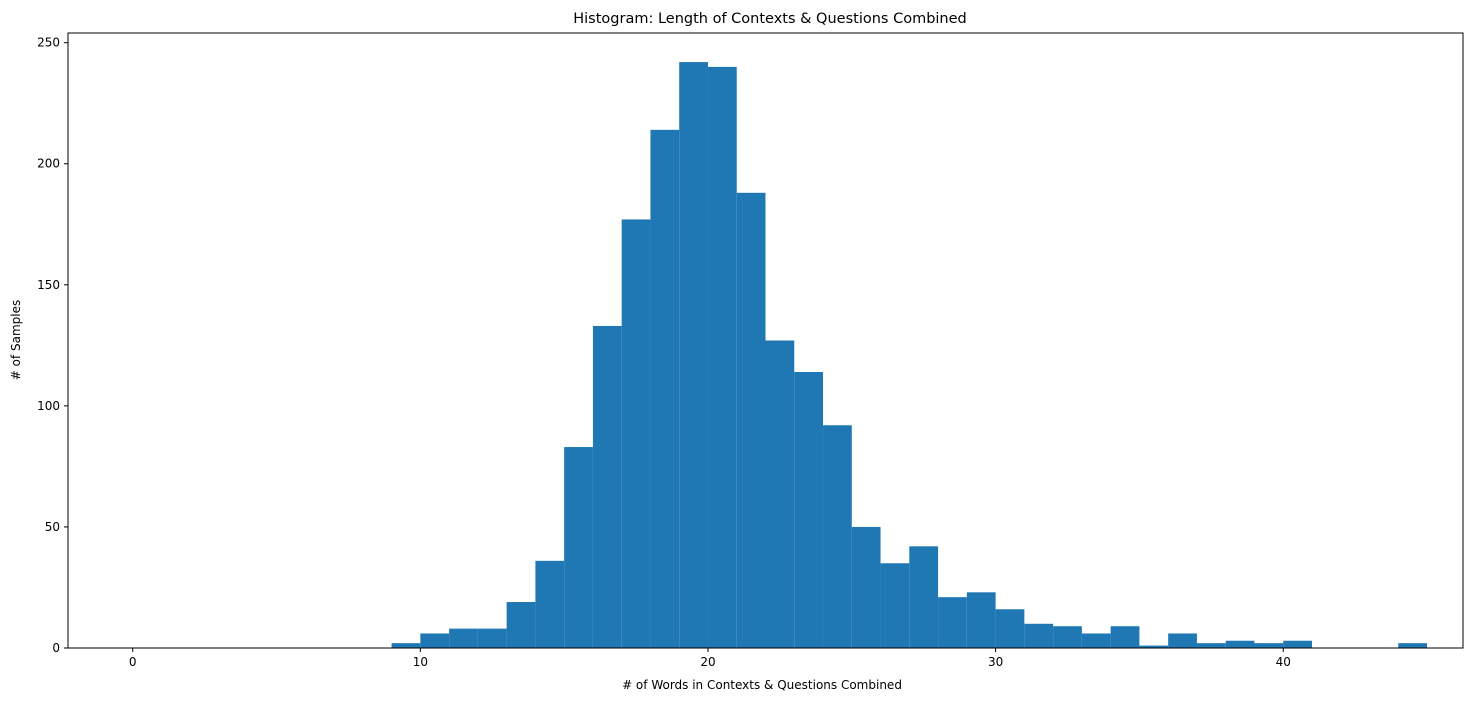 Image resolution: width=1470 pixels, height=701 pixels. I want to click on x-tick-label-10: 10, so click(420, 662).